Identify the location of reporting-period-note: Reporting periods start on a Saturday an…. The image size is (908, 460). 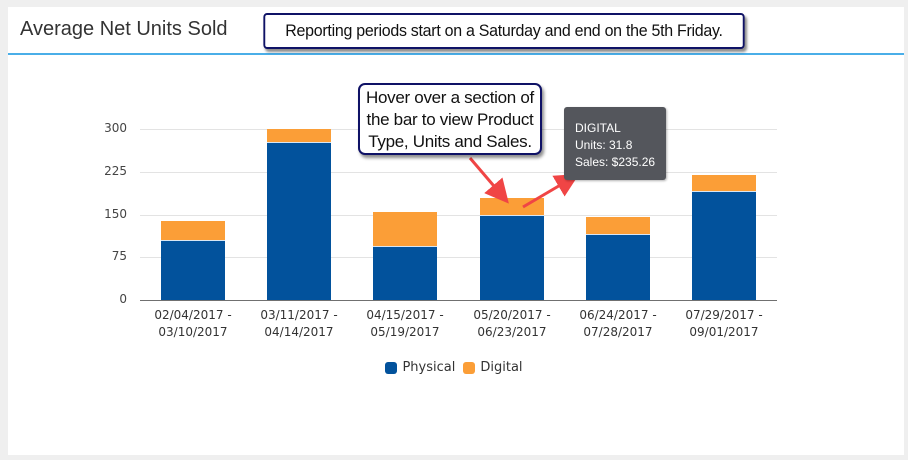
(504, 31).